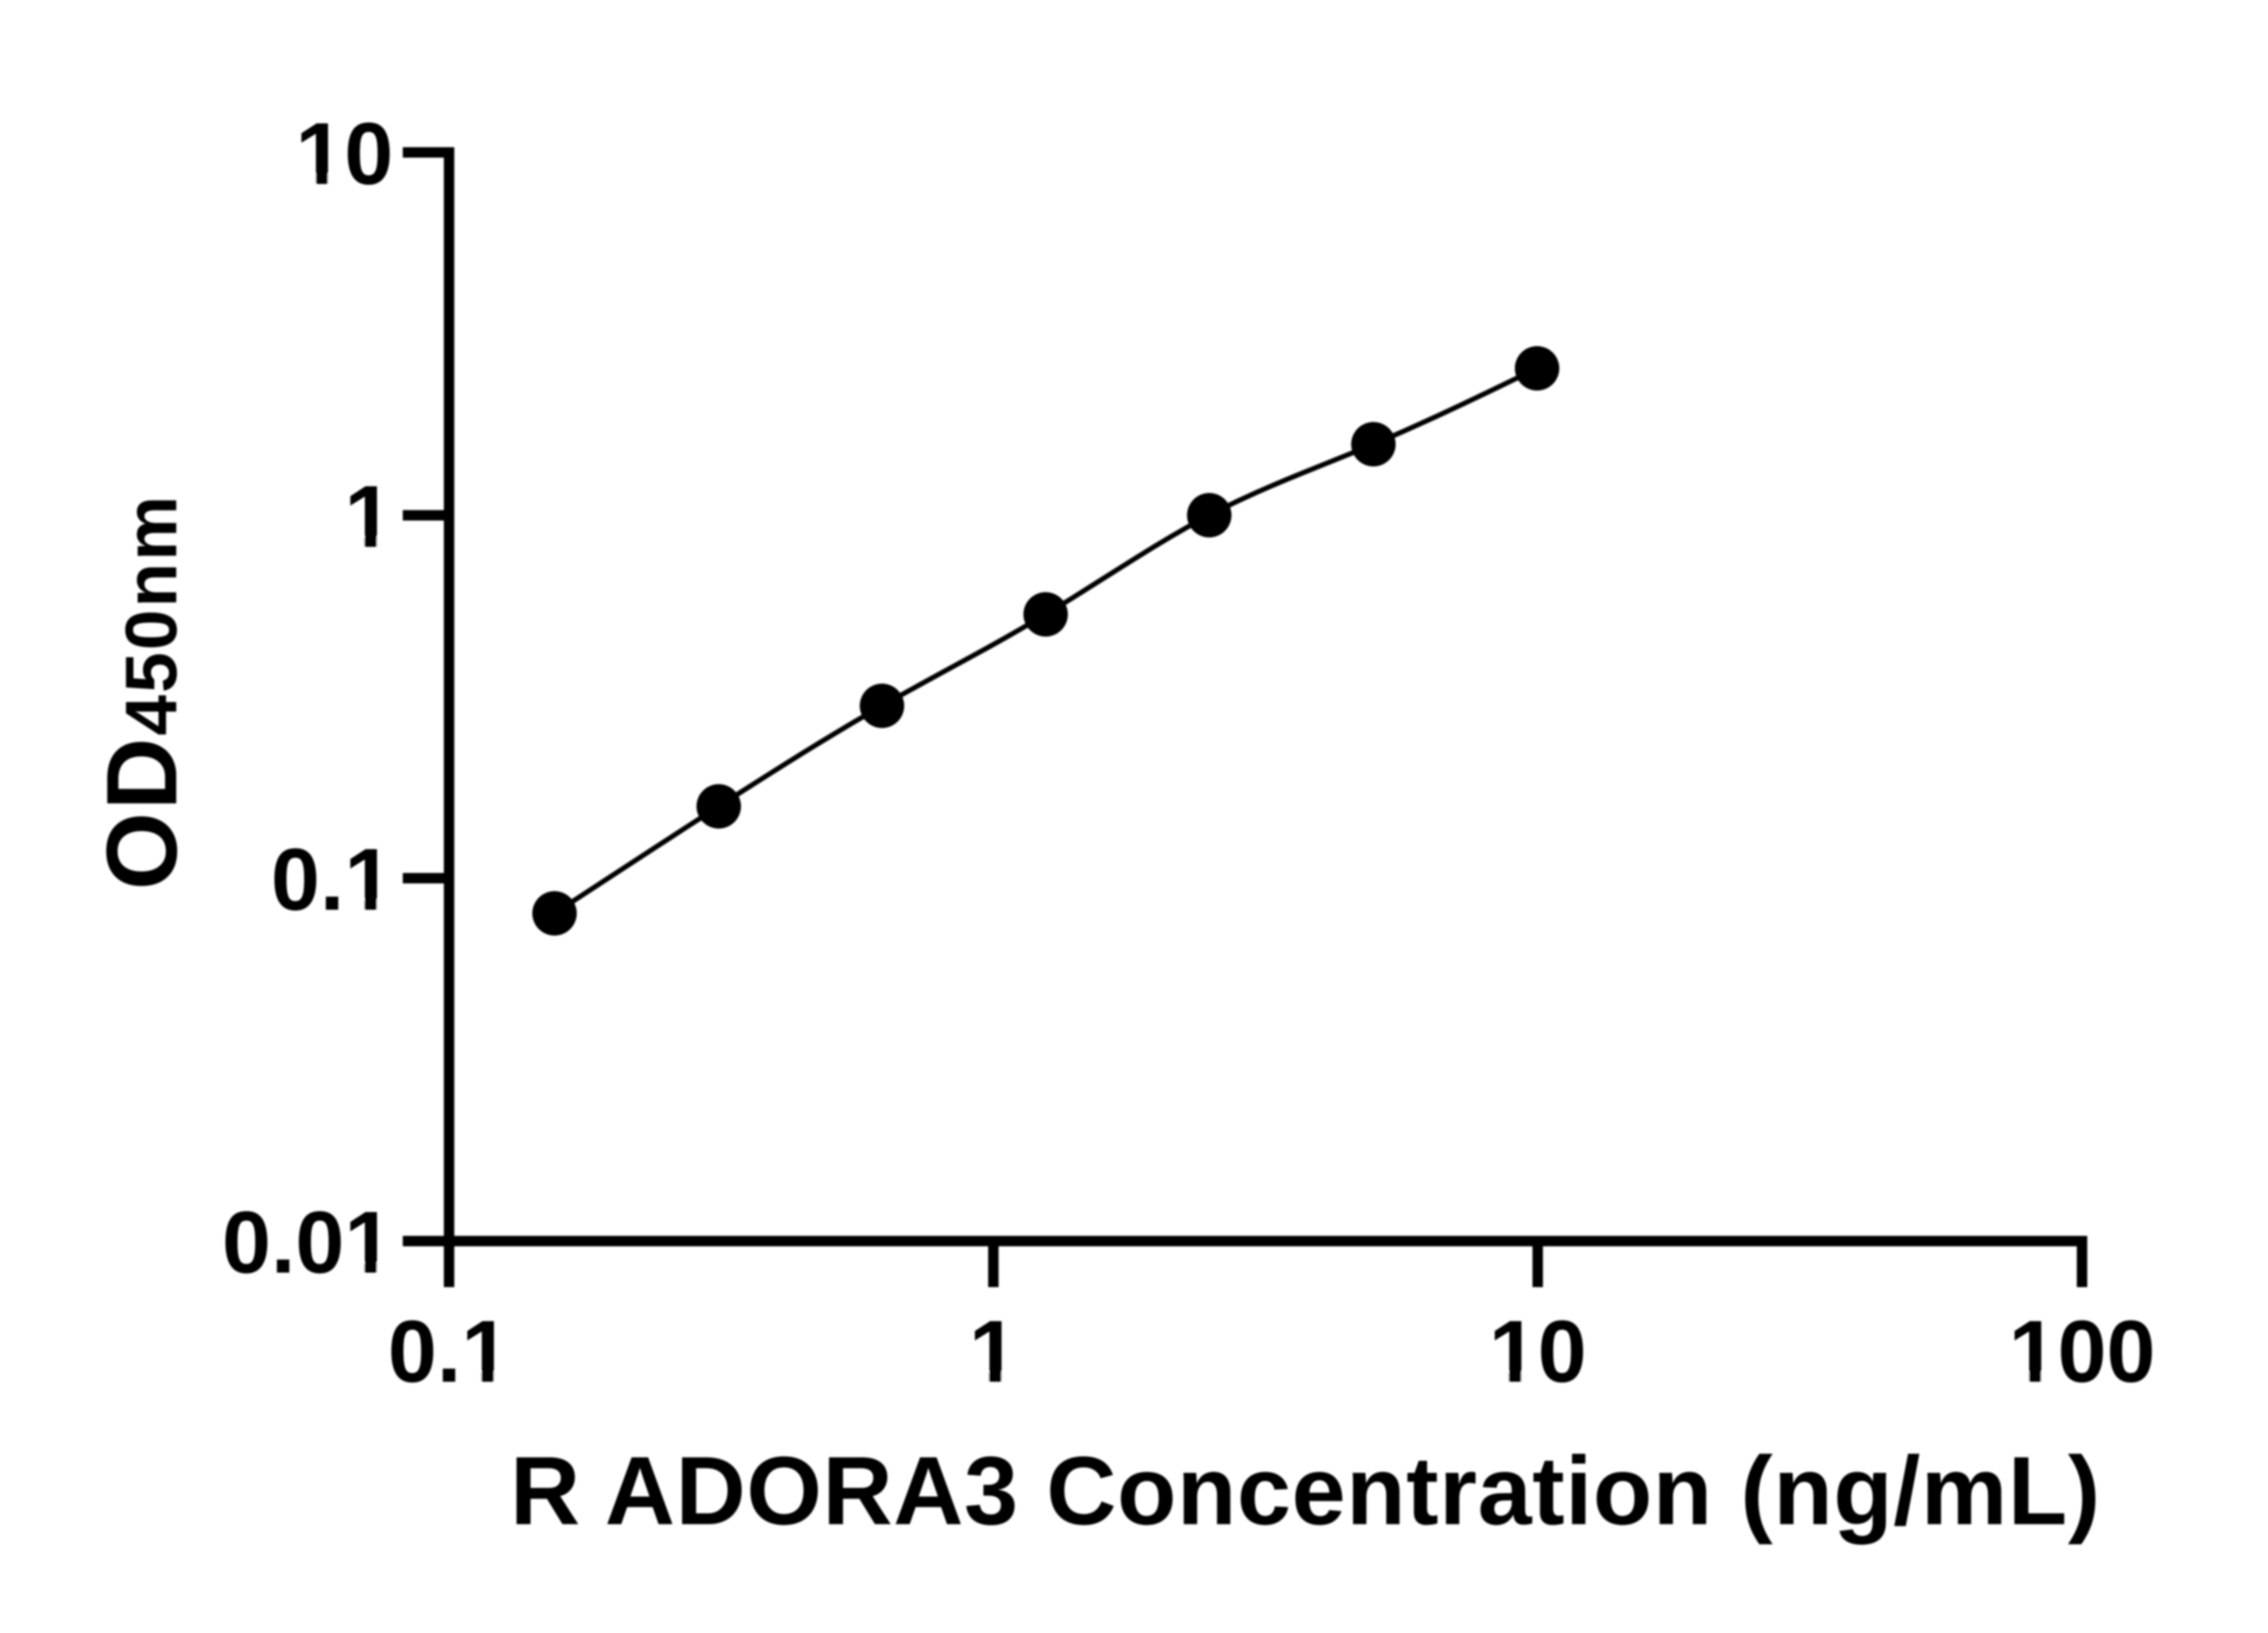 This screenshot has width=2268, height=1633. I want to click on svg-text: OD450nm, so click(142, 692).